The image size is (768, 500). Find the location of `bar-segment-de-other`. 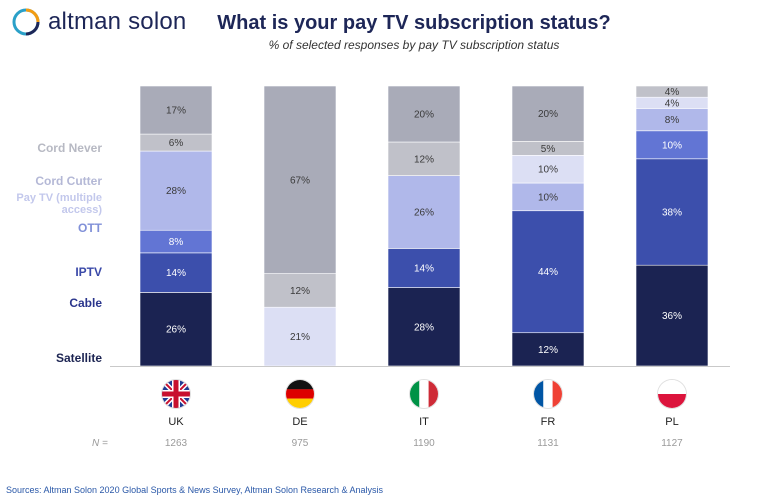

bar-segment-de-other is located at coordinates (300, 179).